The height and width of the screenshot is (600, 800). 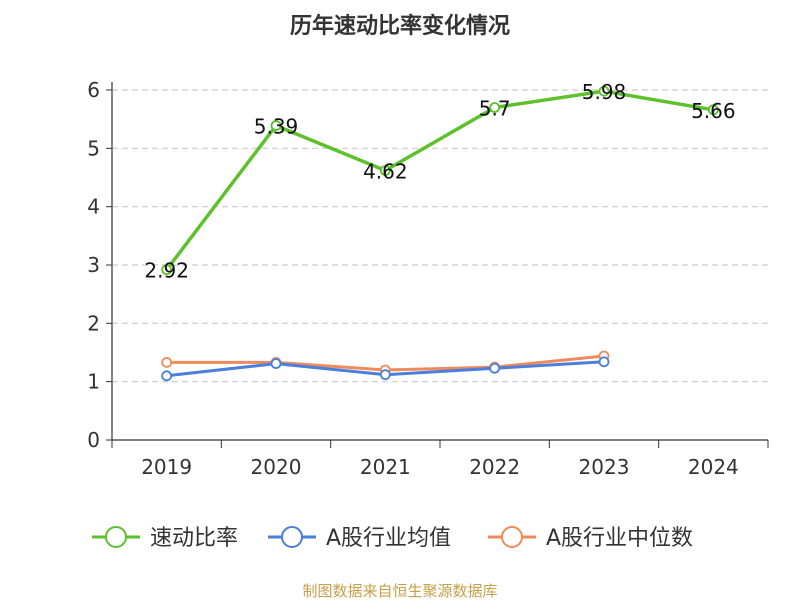 What do you see at coordinates (276, 467) in the screenshot?
I see `x-tick-label: 2020` at bounding box center [276, 467].